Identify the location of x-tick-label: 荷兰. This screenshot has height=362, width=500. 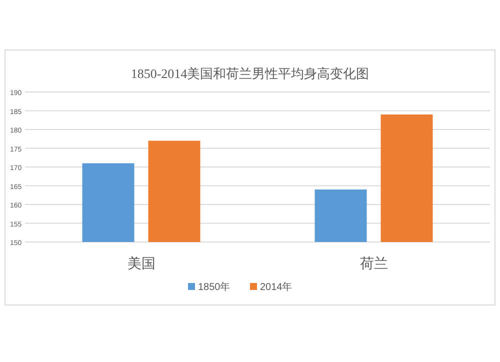
(374, 264).